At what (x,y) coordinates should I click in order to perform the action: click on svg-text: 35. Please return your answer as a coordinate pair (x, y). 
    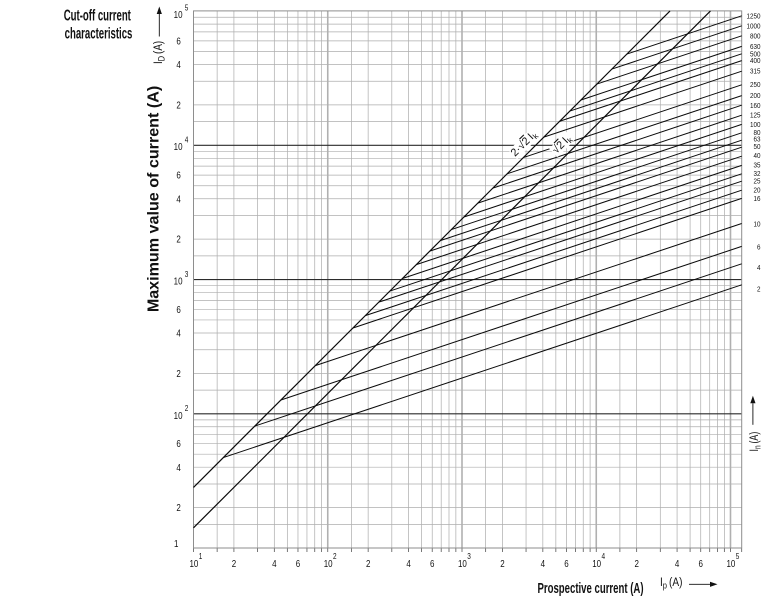
    Looking at the image, I should click on (757, 166).